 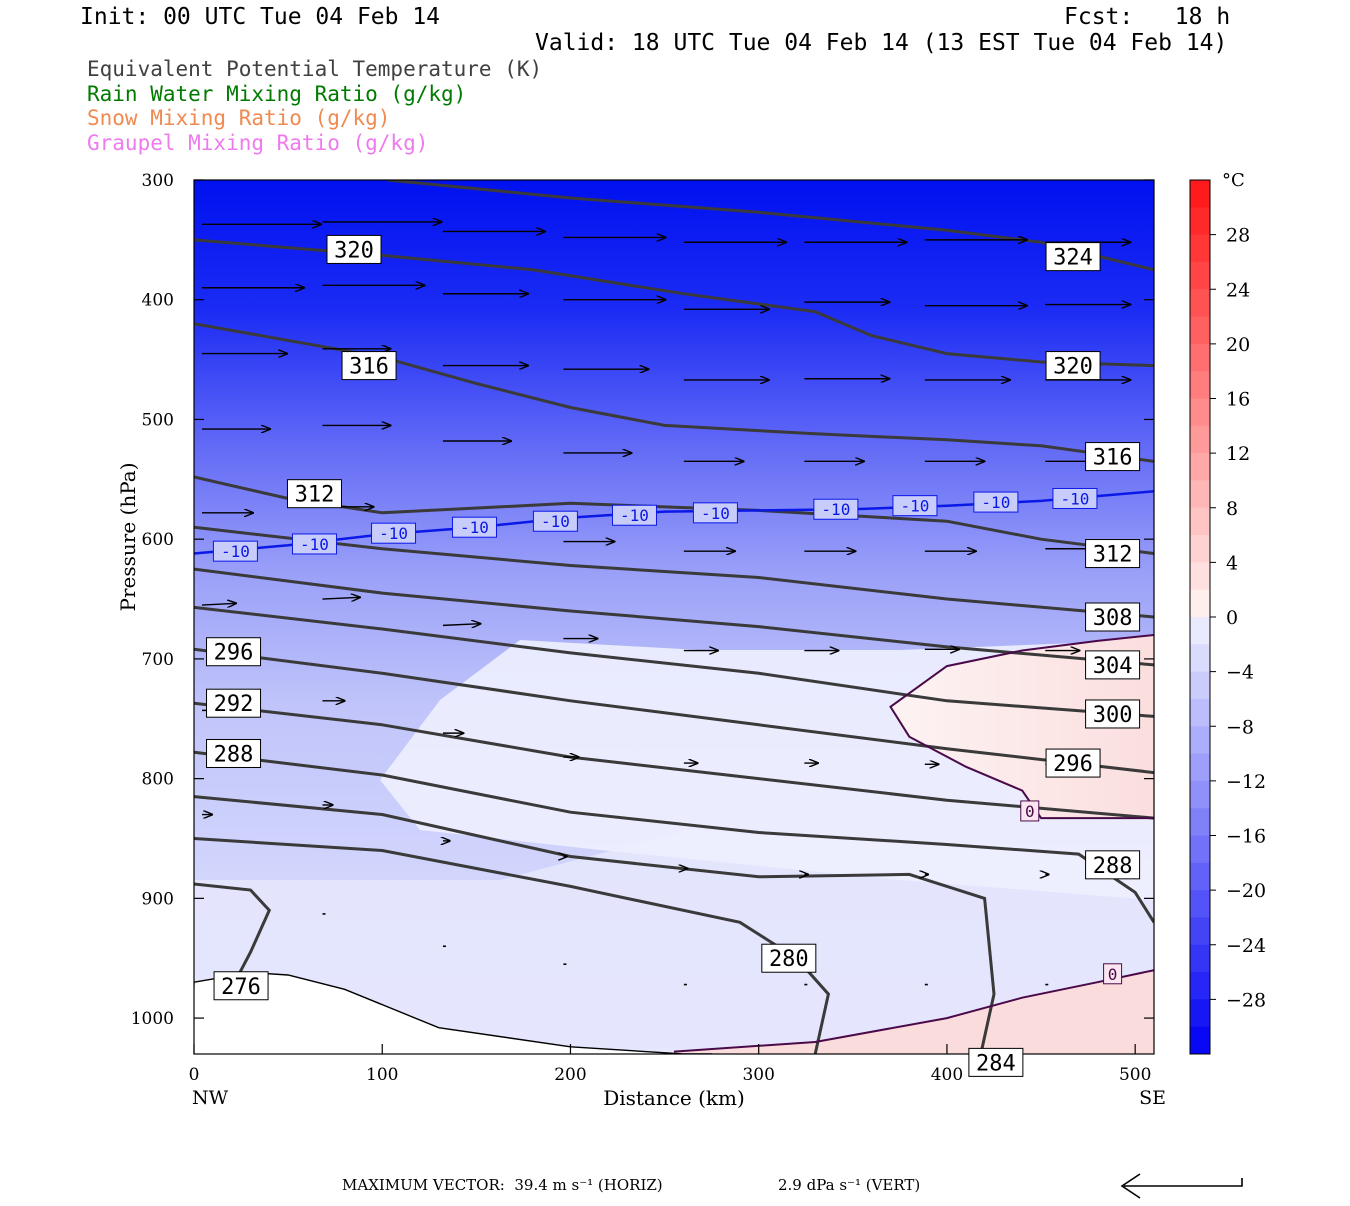 What do you see at coordinates (1238, 236) in the screenshot?
I see `colorbar-tick-label: 28` at bounding box center [1238, 236].